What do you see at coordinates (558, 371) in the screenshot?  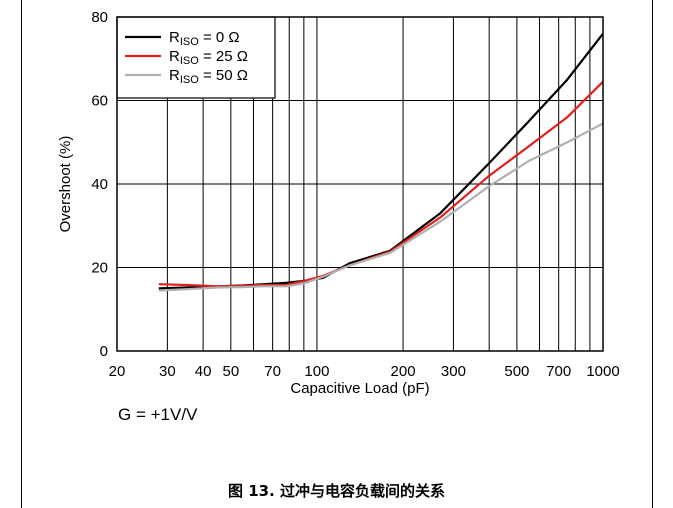 I see `x-tick-label: 700` at bounding box center [558, 371].